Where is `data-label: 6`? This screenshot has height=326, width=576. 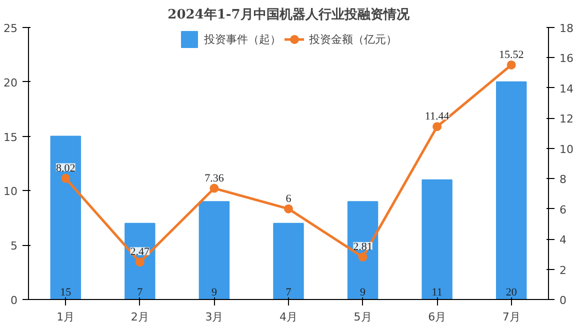
data-label: 6 is located at coordinates (289, 198).